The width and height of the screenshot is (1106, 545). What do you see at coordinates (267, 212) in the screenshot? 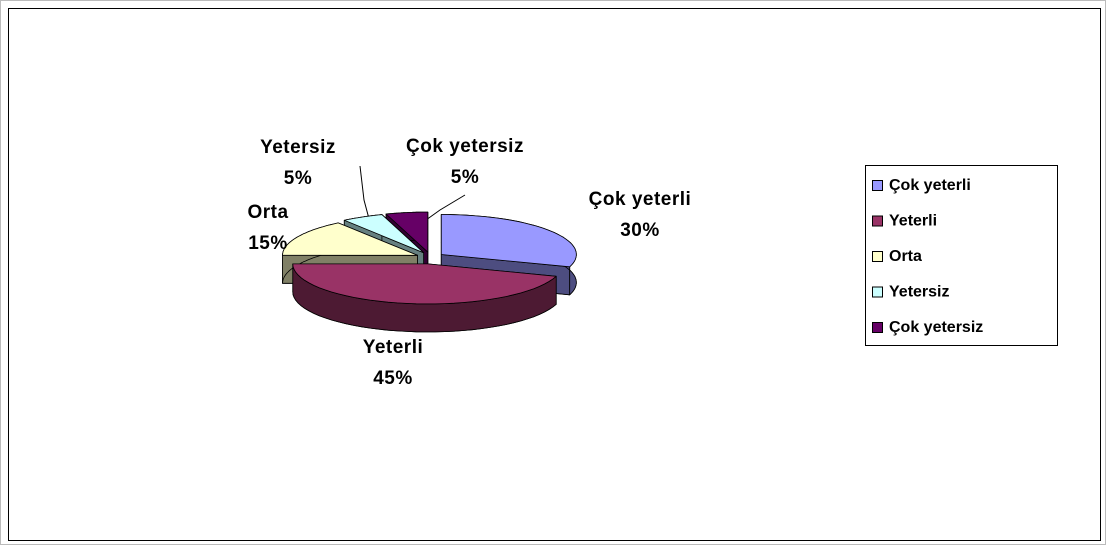
I see `data-label-name: Orta` at bounding box center [267, 212].